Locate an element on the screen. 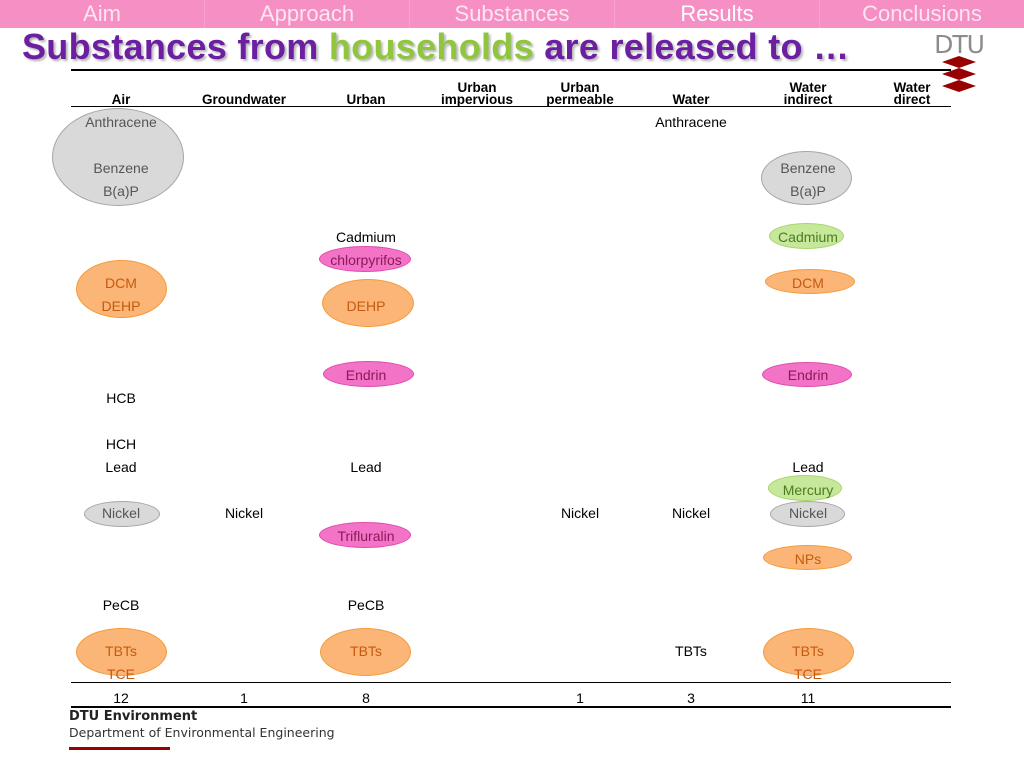  footer-accent-bar is located at coordinates (119, 748).